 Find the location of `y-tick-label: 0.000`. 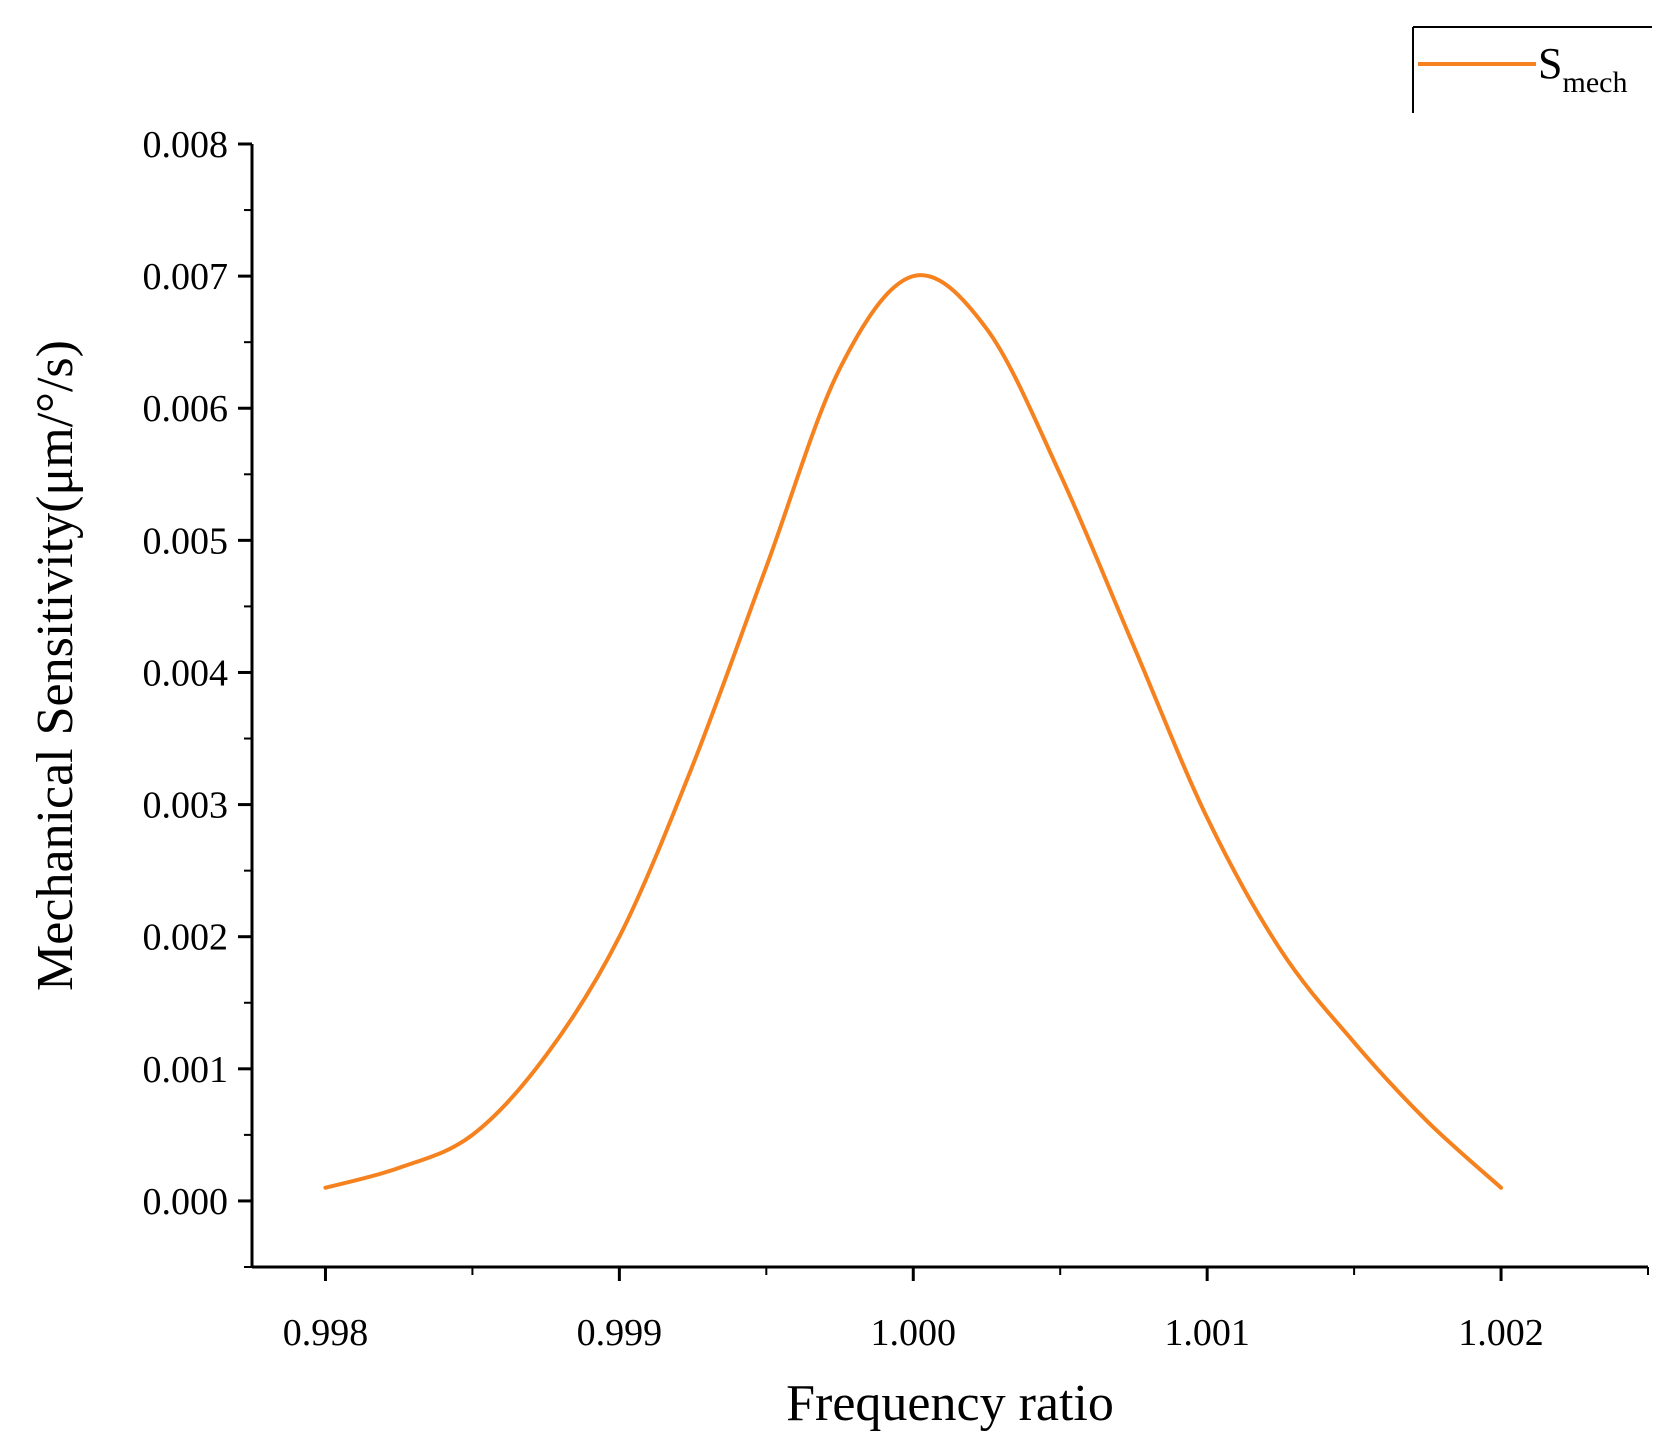

y-tick-label: 0.000 is located at coordinates (186, 1202).